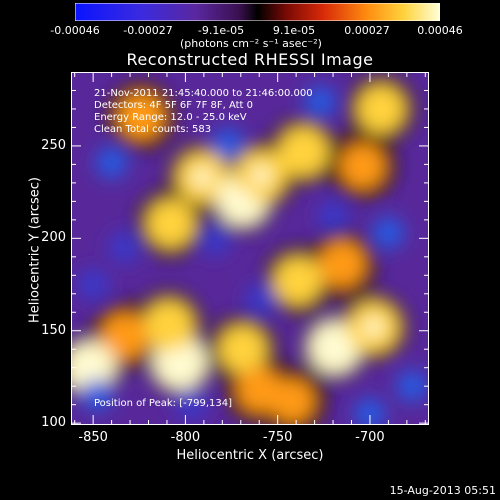 This screenshot has width=500, height=500. Describe the element at coordinates (221, 30) in the screenshot. I see `colorbar-tick-label: -9.1e-05` at that location.